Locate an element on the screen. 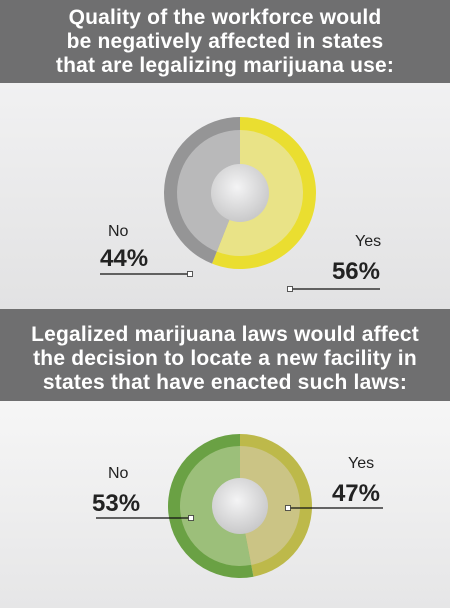  value-label-no: 53% is located at coordinates (116, 503).